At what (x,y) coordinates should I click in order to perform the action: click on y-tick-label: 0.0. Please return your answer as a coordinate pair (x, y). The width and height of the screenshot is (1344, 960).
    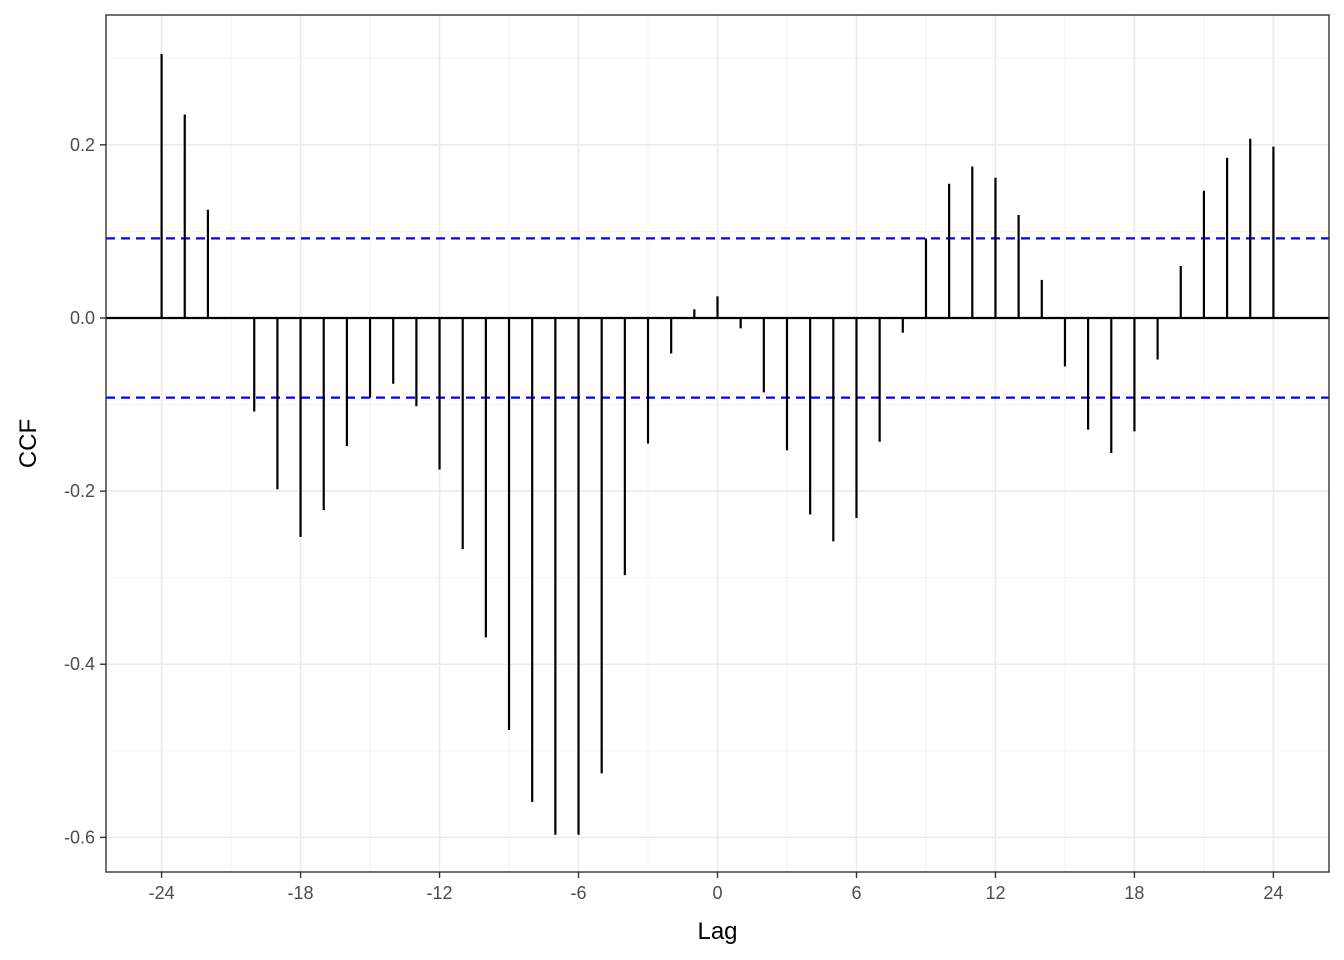
    Looking at the image, I should click on (82, 318).